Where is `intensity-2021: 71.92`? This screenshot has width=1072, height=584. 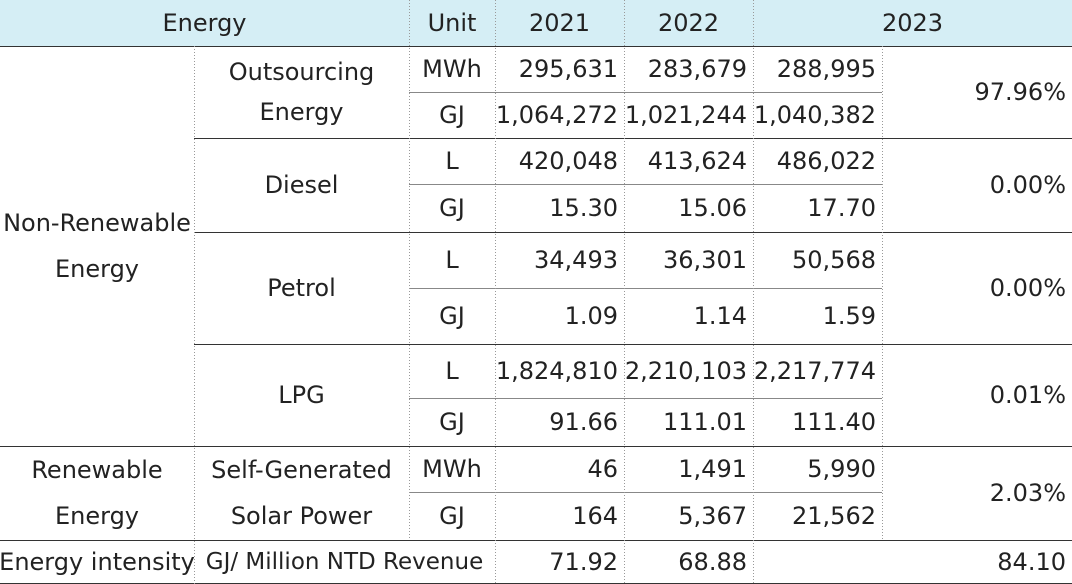
intensity-2021: 71.92 is located at coordinates (583, 562).